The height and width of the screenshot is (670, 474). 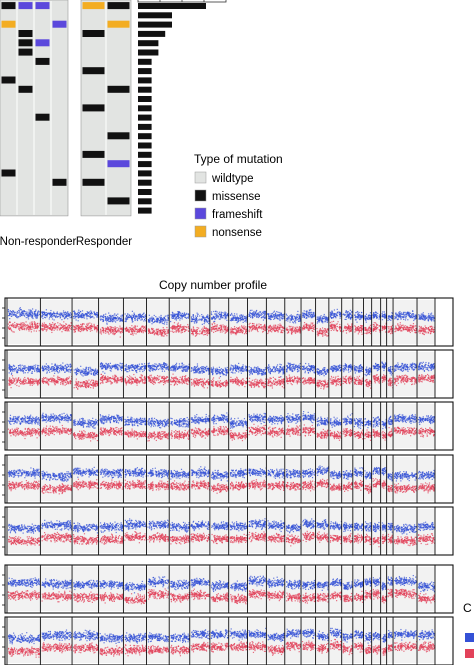 What do you see at coordinates (200, 177) in the screenshot?
I see `legend-swatch-wildtype` at bounding box center [200, 177].